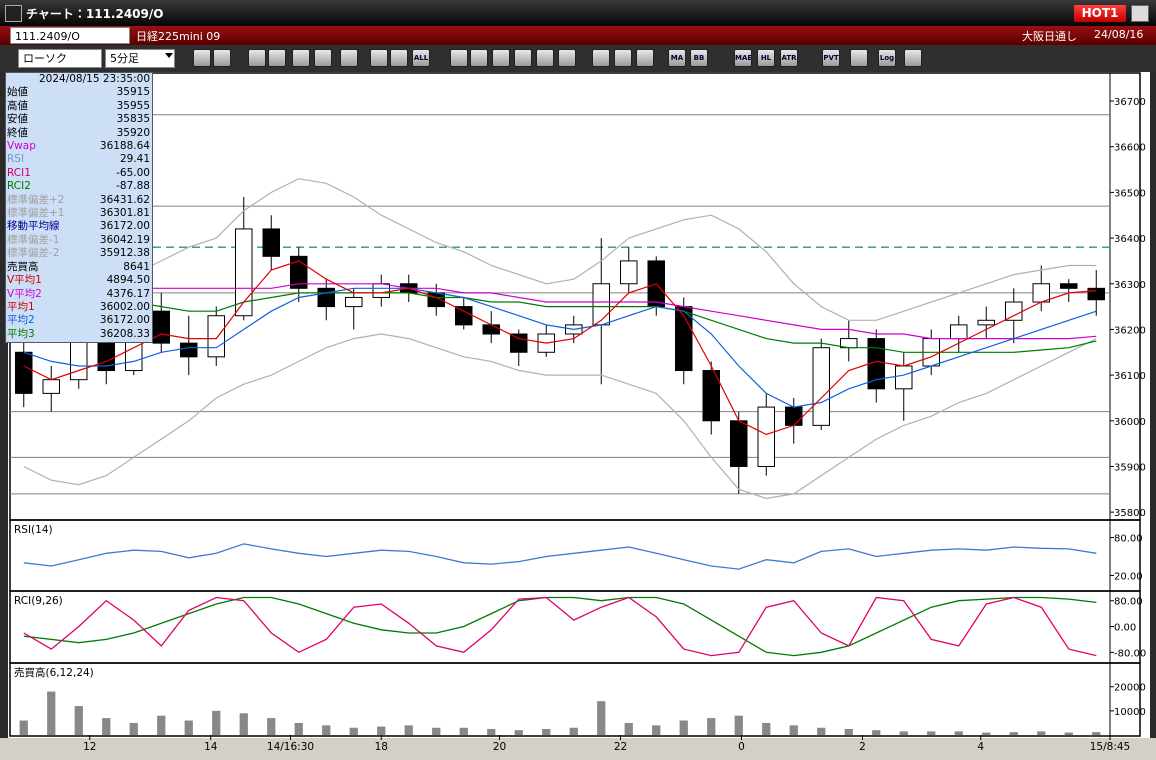 The height and width of the screenshot is (760, 1156). What do you see at coordinates (79, 267) in the screenshot?
I see `info-row: 売買高 8641` at bounding box center [79, 267].